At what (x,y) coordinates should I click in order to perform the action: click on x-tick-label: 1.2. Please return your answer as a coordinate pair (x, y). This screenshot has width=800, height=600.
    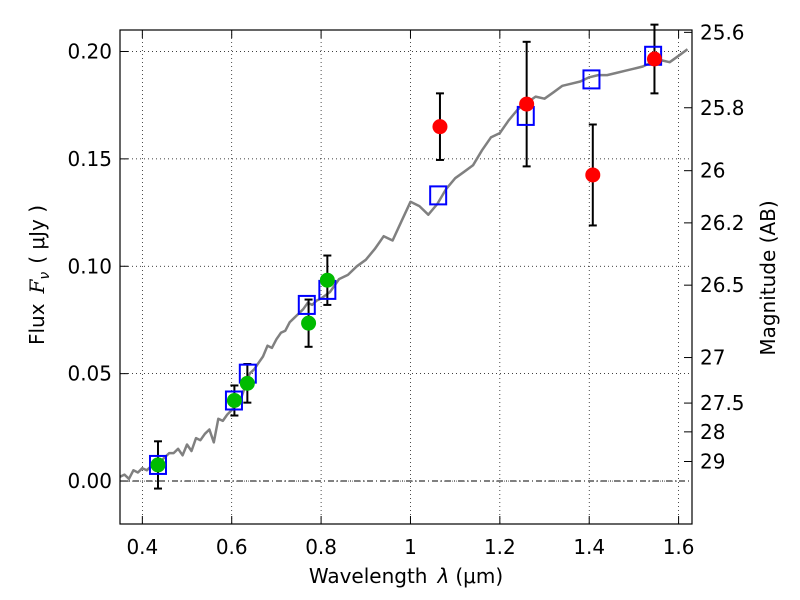
    Looking at the image, I should click on (500, 547).